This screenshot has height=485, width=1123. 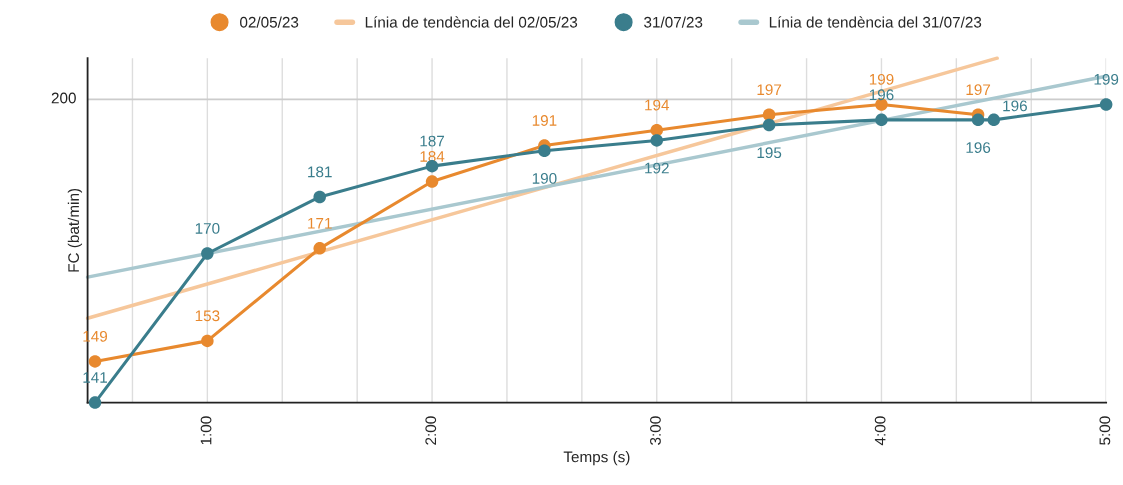 I want to click on data-label: 194, so click(x=657, y=105).